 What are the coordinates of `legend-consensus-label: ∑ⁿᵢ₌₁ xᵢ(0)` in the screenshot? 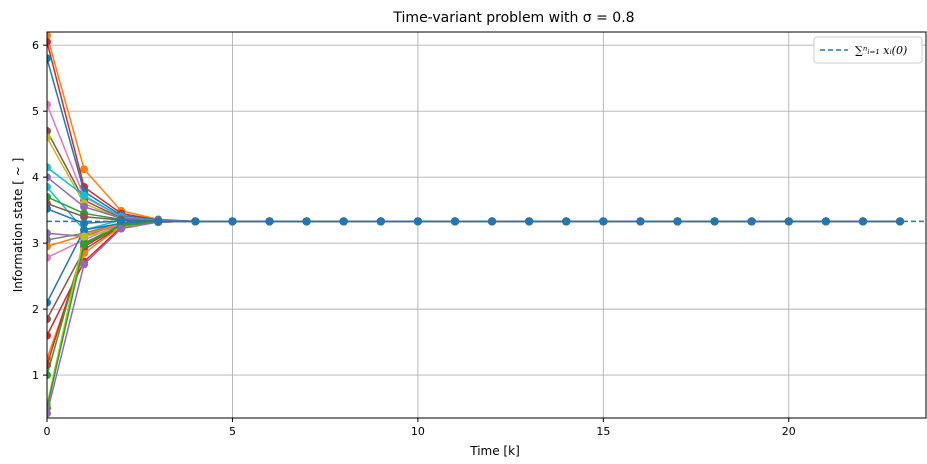 It's located at (881, 50).